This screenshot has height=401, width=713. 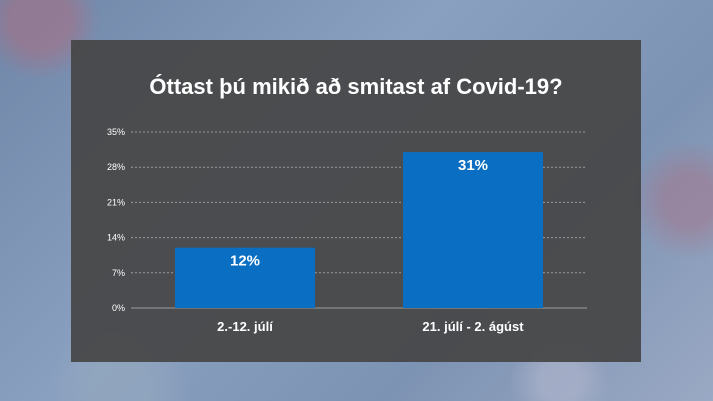 What do you see at coordinates (116, 167) in the screenshot?
I see `y-tick-label: 28%` at bounding box center [116, 167].